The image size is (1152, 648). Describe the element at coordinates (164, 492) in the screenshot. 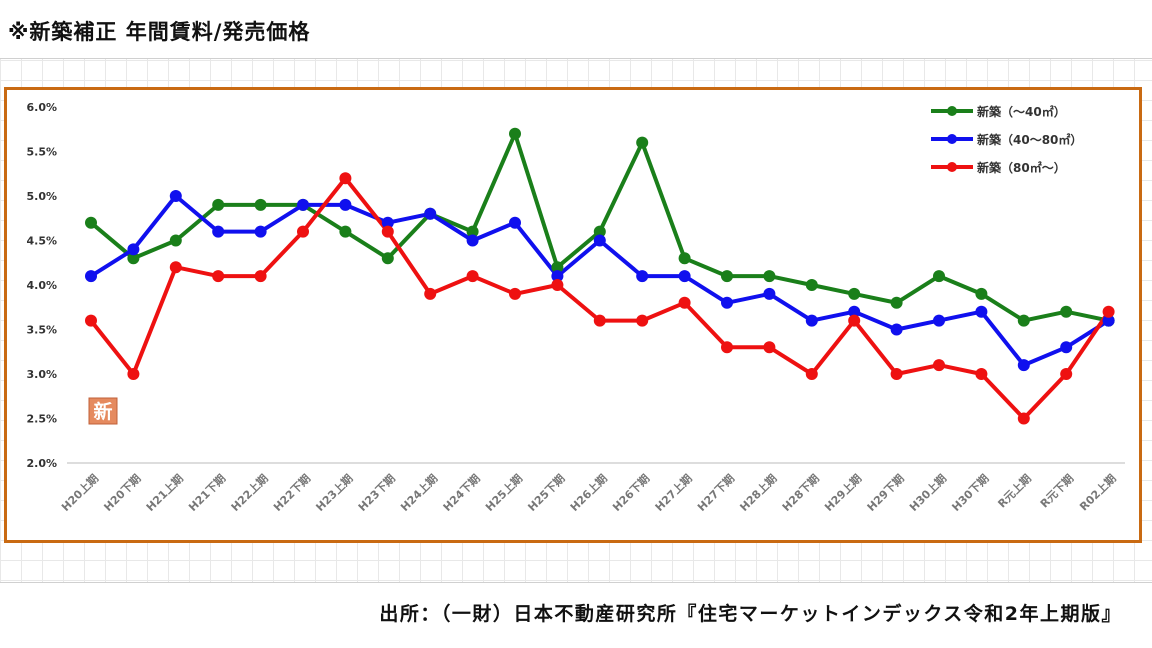

I see `x-tick-label: H21上期` at that location.